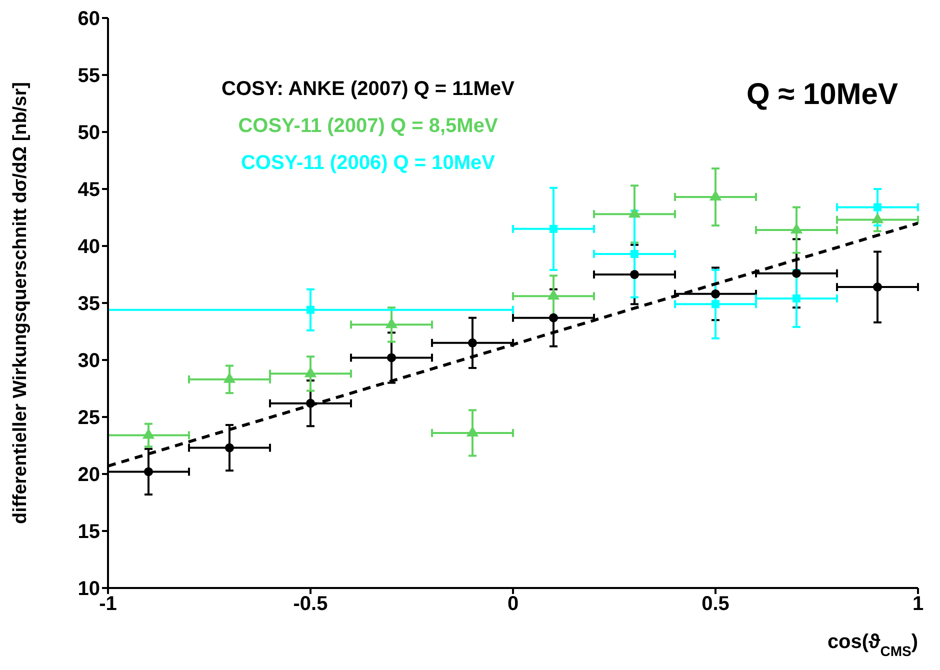 The width and height of the screenshot is (940, 670). What do you see at coordinates (310, 604) in the screenshot?
I see `x-tick-label: -0.5` at bounding box center [310, 604].